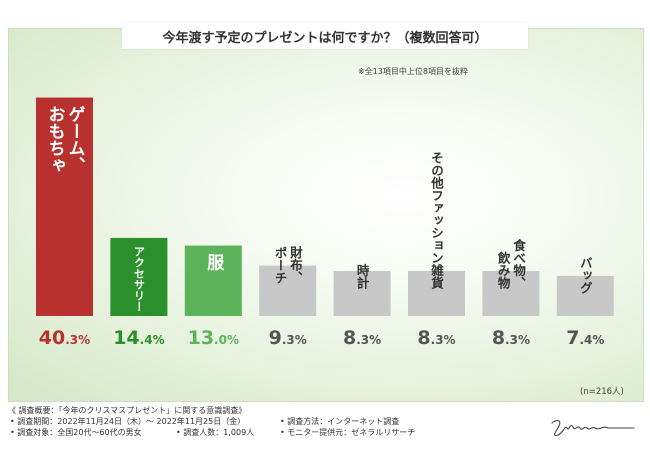  What do you see at coordinates (128, 421) in the screenshot?
I see `survey-period: • 調査期間：2022年11月24日（木）～ 2022年11月25日（金）` at bounding box center [128, 421].